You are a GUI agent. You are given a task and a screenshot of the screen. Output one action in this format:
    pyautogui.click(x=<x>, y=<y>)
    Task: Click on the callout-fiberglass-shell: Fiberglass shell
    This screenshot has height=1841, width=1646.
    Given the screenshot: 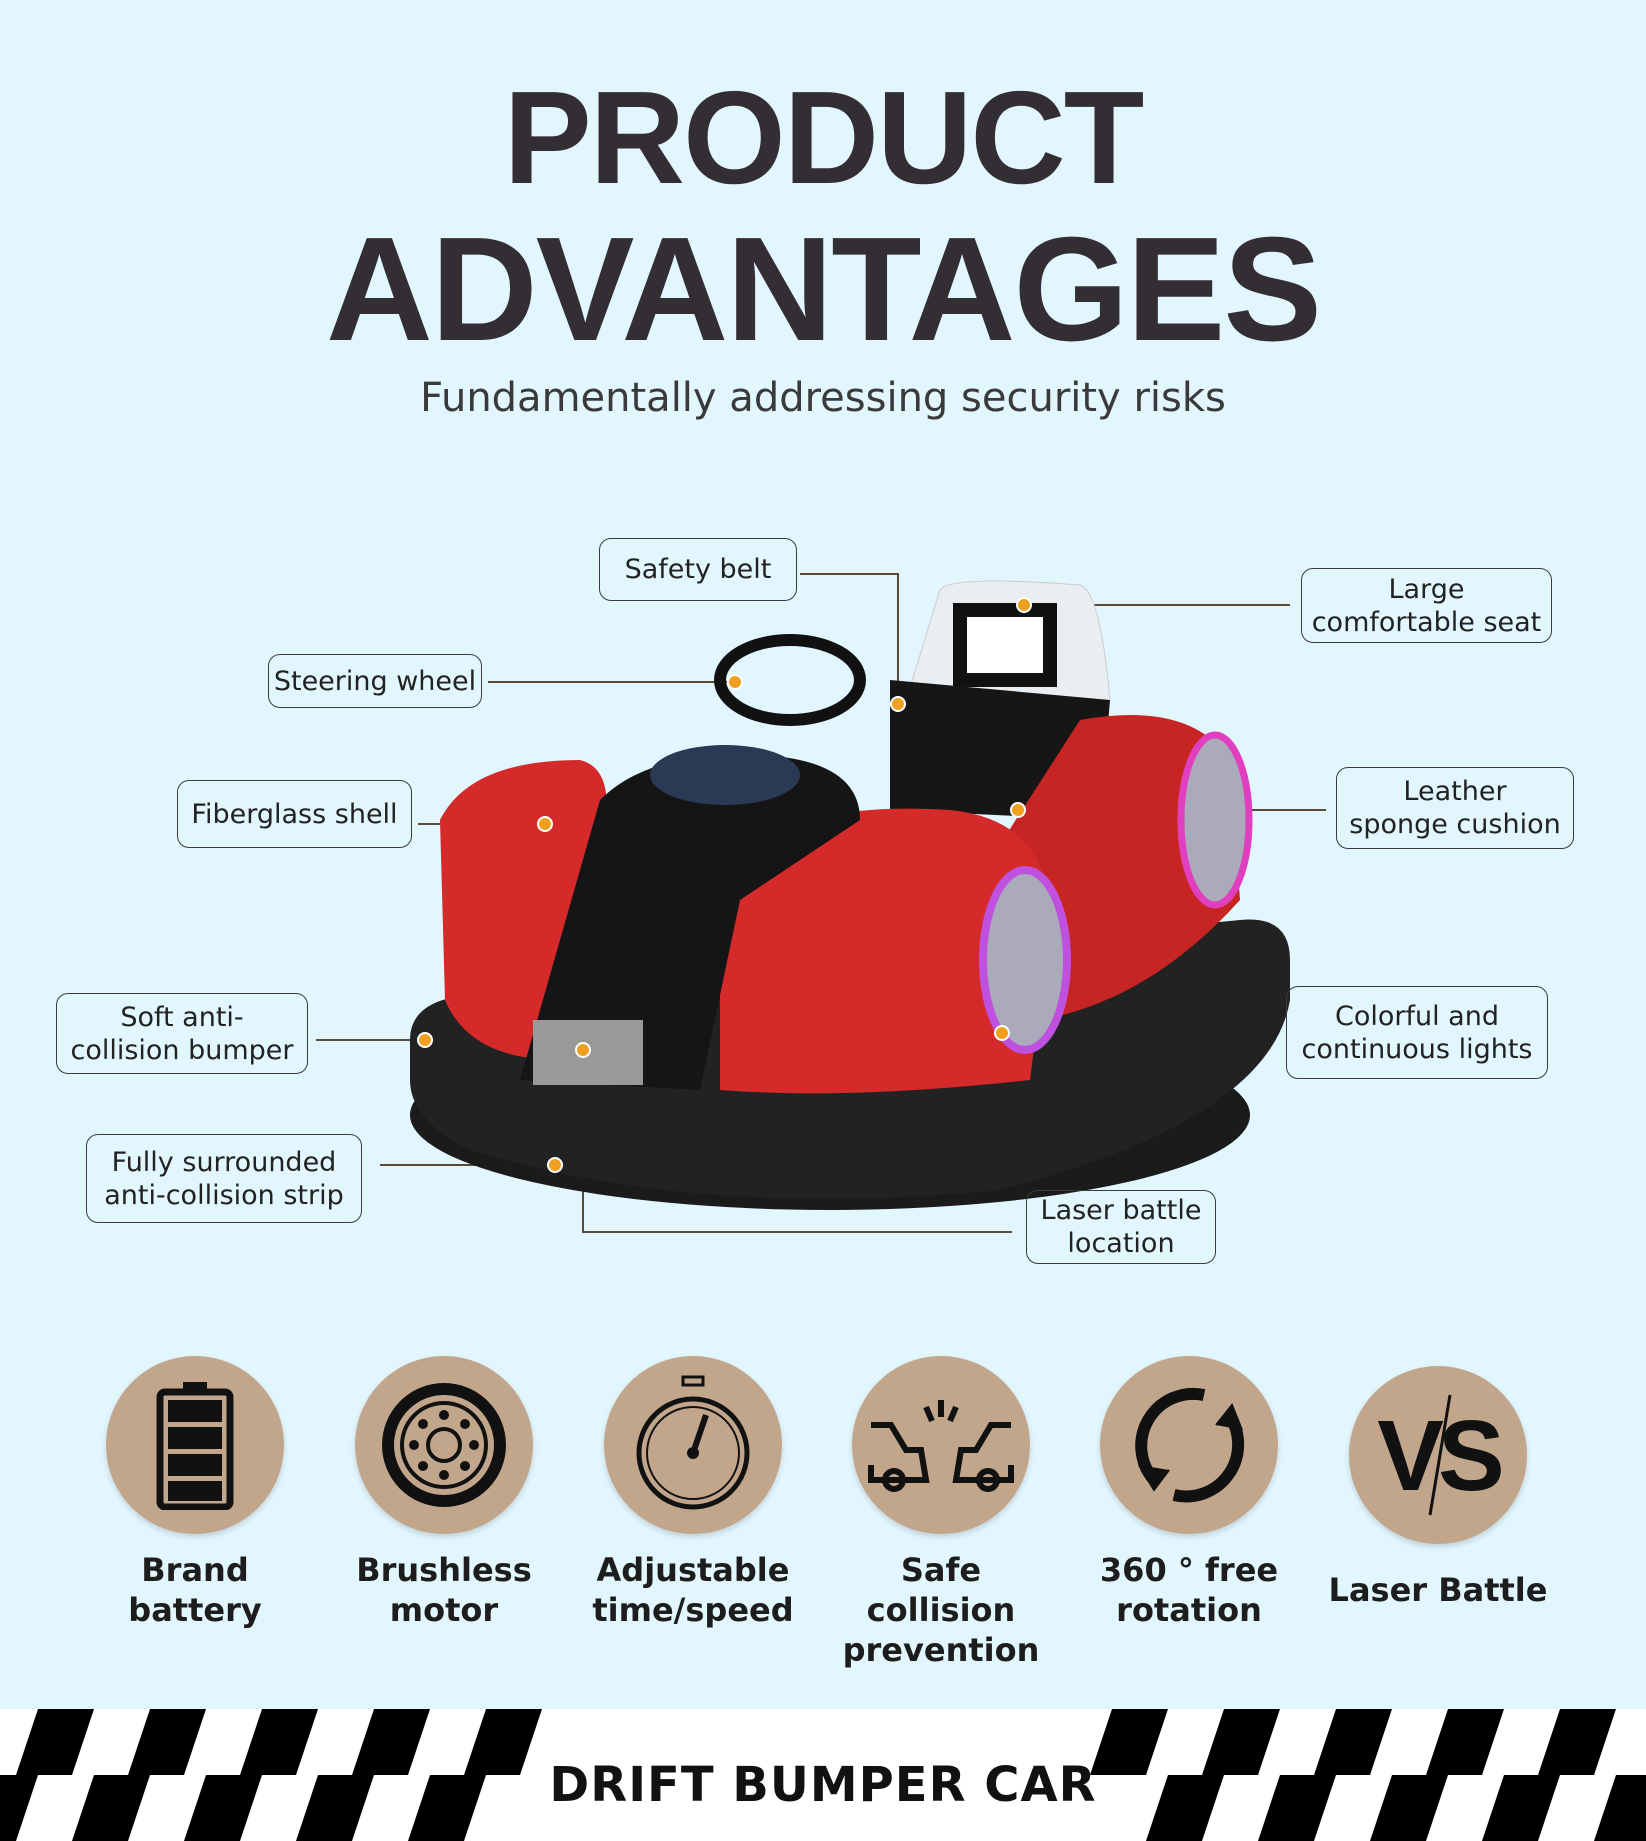 What is the action you would take?
    pyautogui.click(x=294, y=814)
    